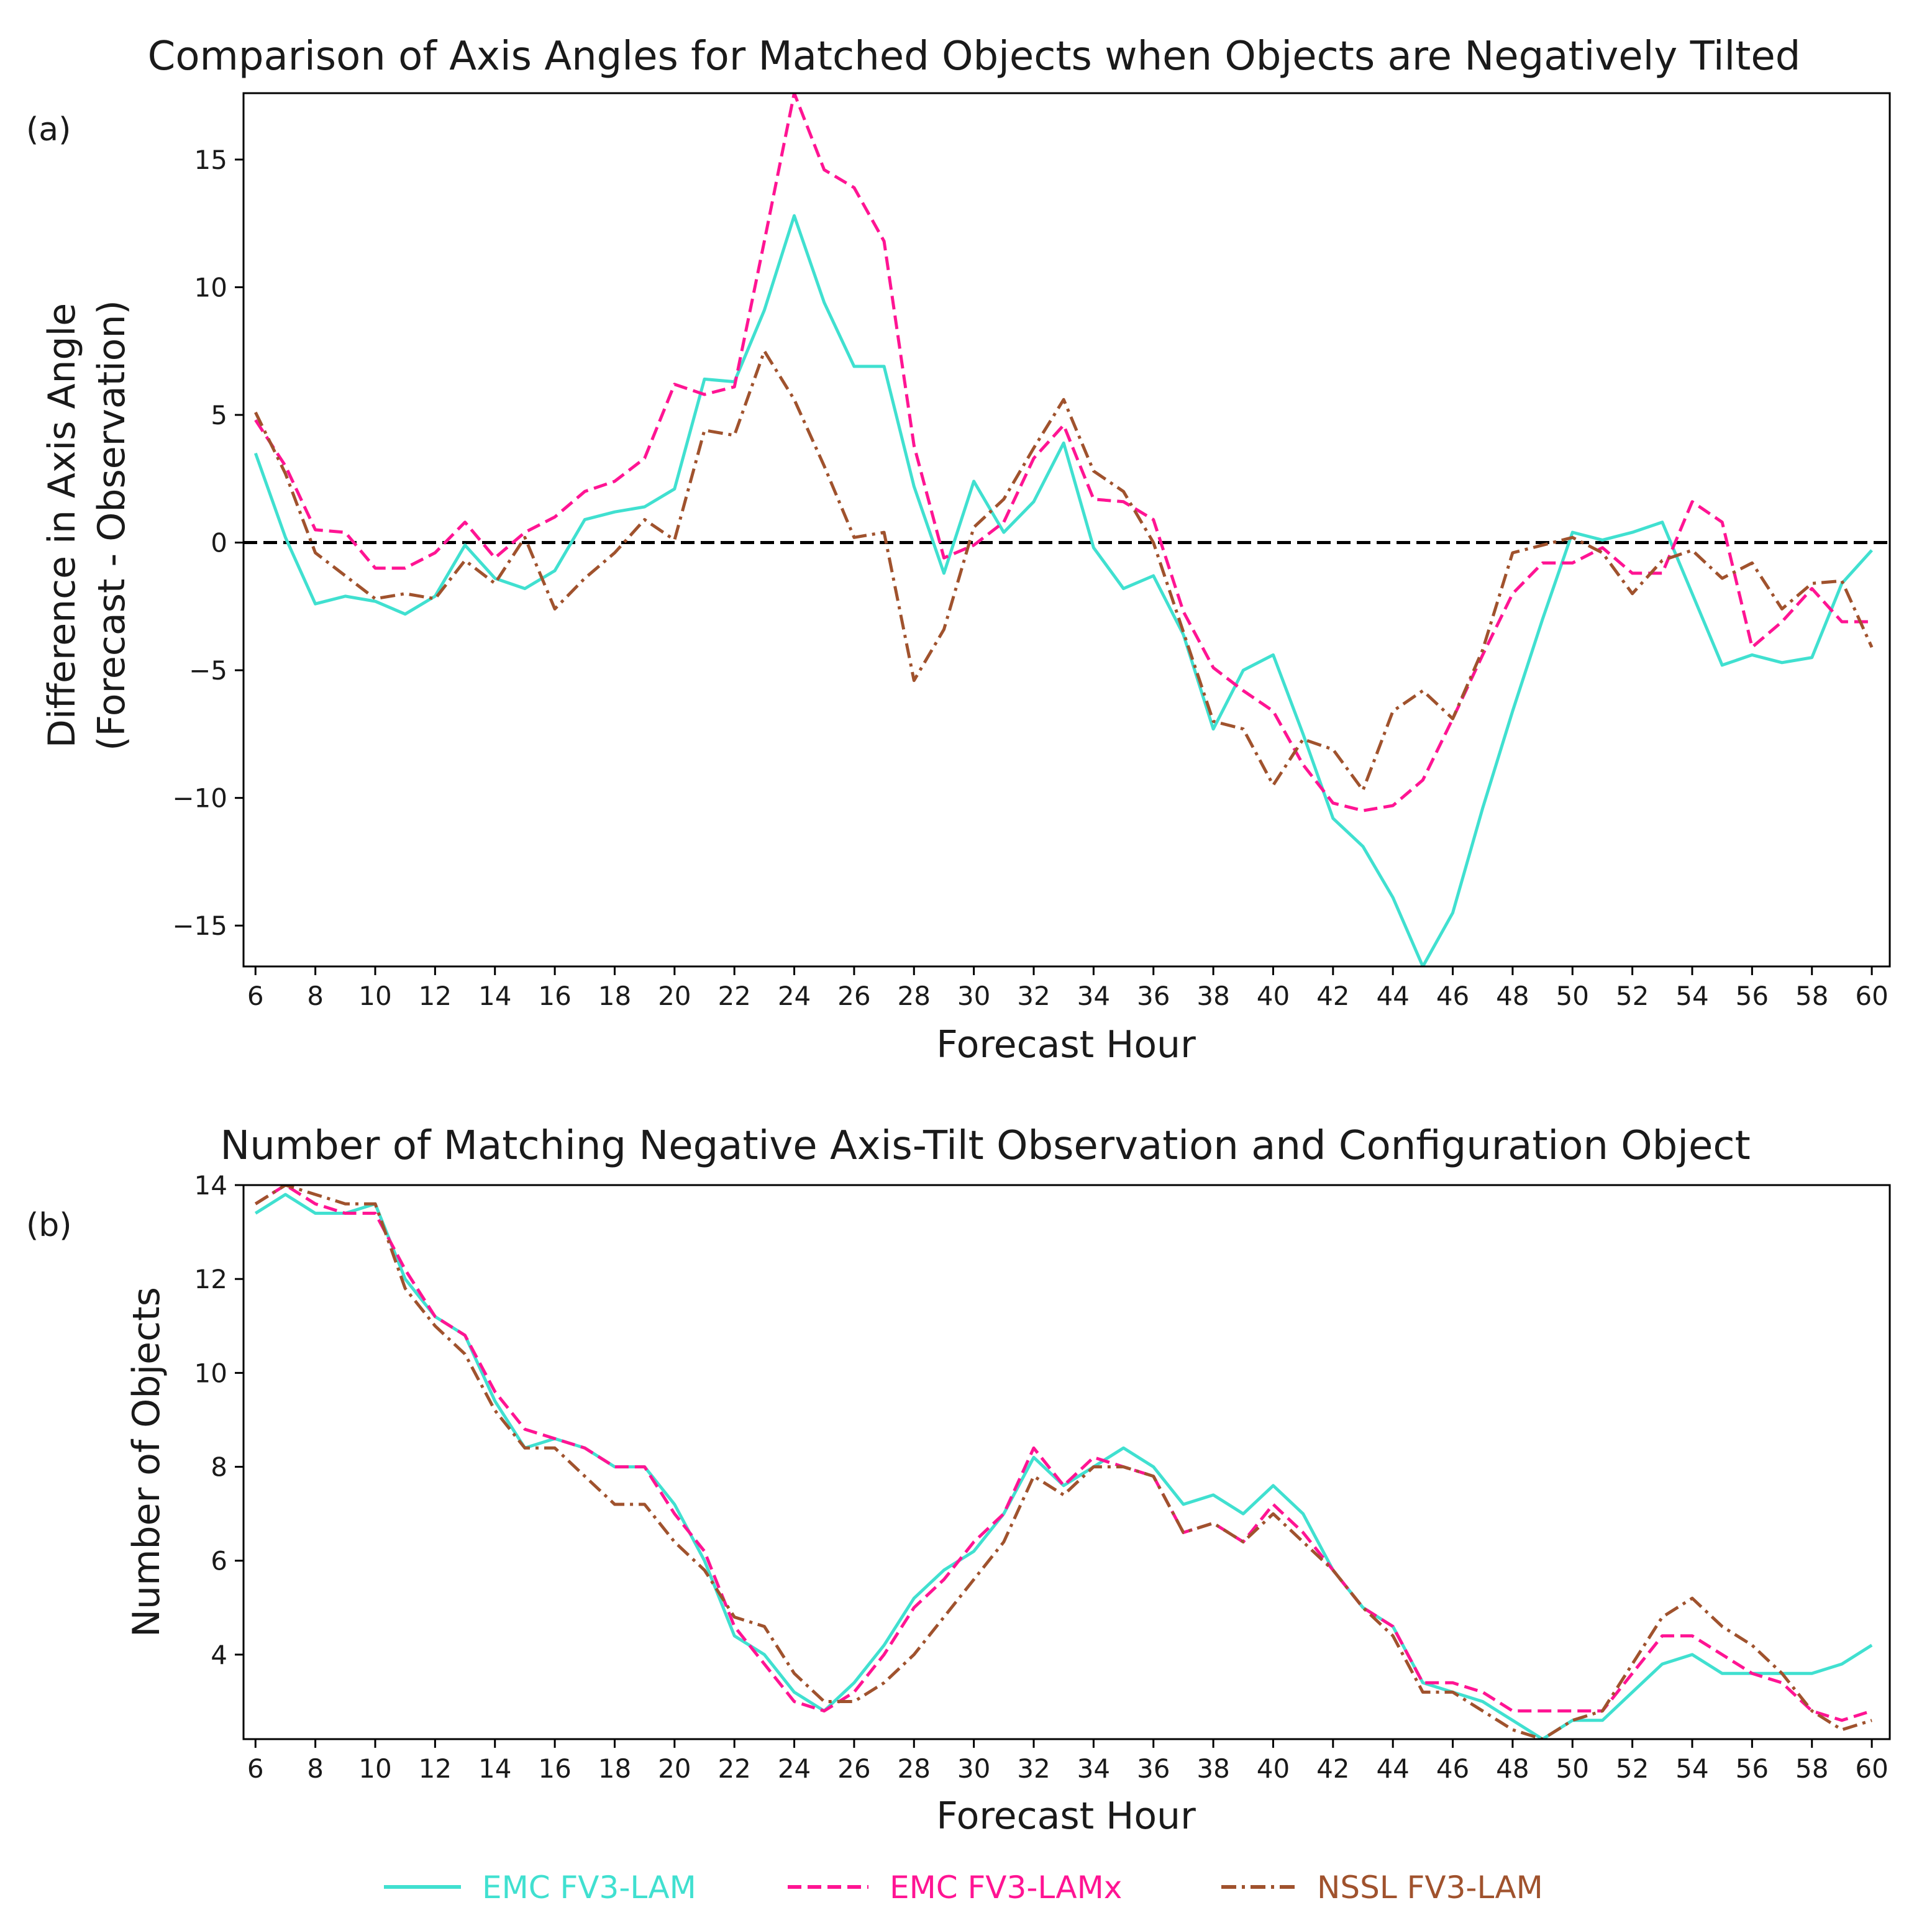 This screenshot has height=1918, width=1932. What do you see at coordinates (614, 1768) in the screenshot?
I see `chart-b-xtick-label: 18` at bounding box center [614, 1768].